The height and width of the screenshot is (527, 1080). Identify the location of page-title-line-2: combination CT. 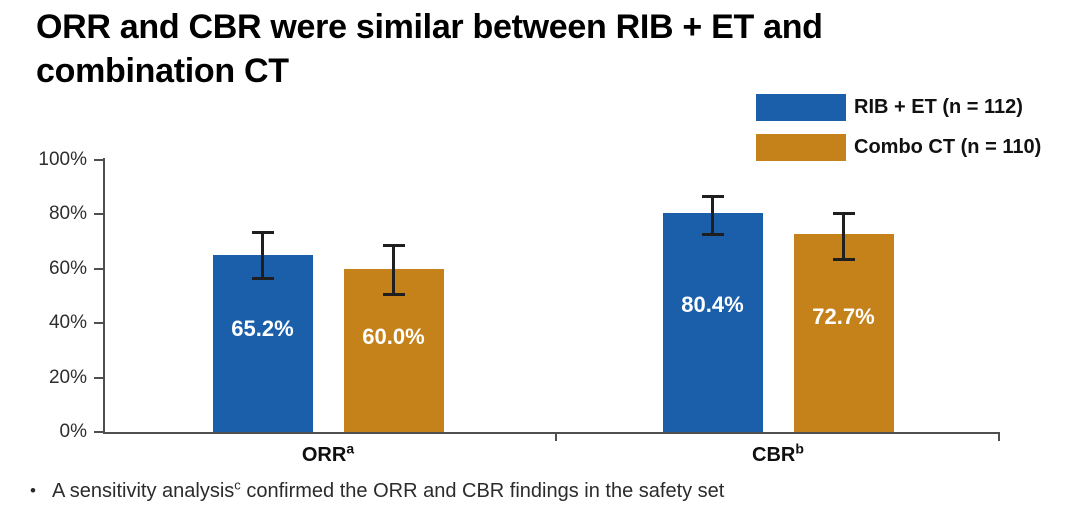
(162, 71).